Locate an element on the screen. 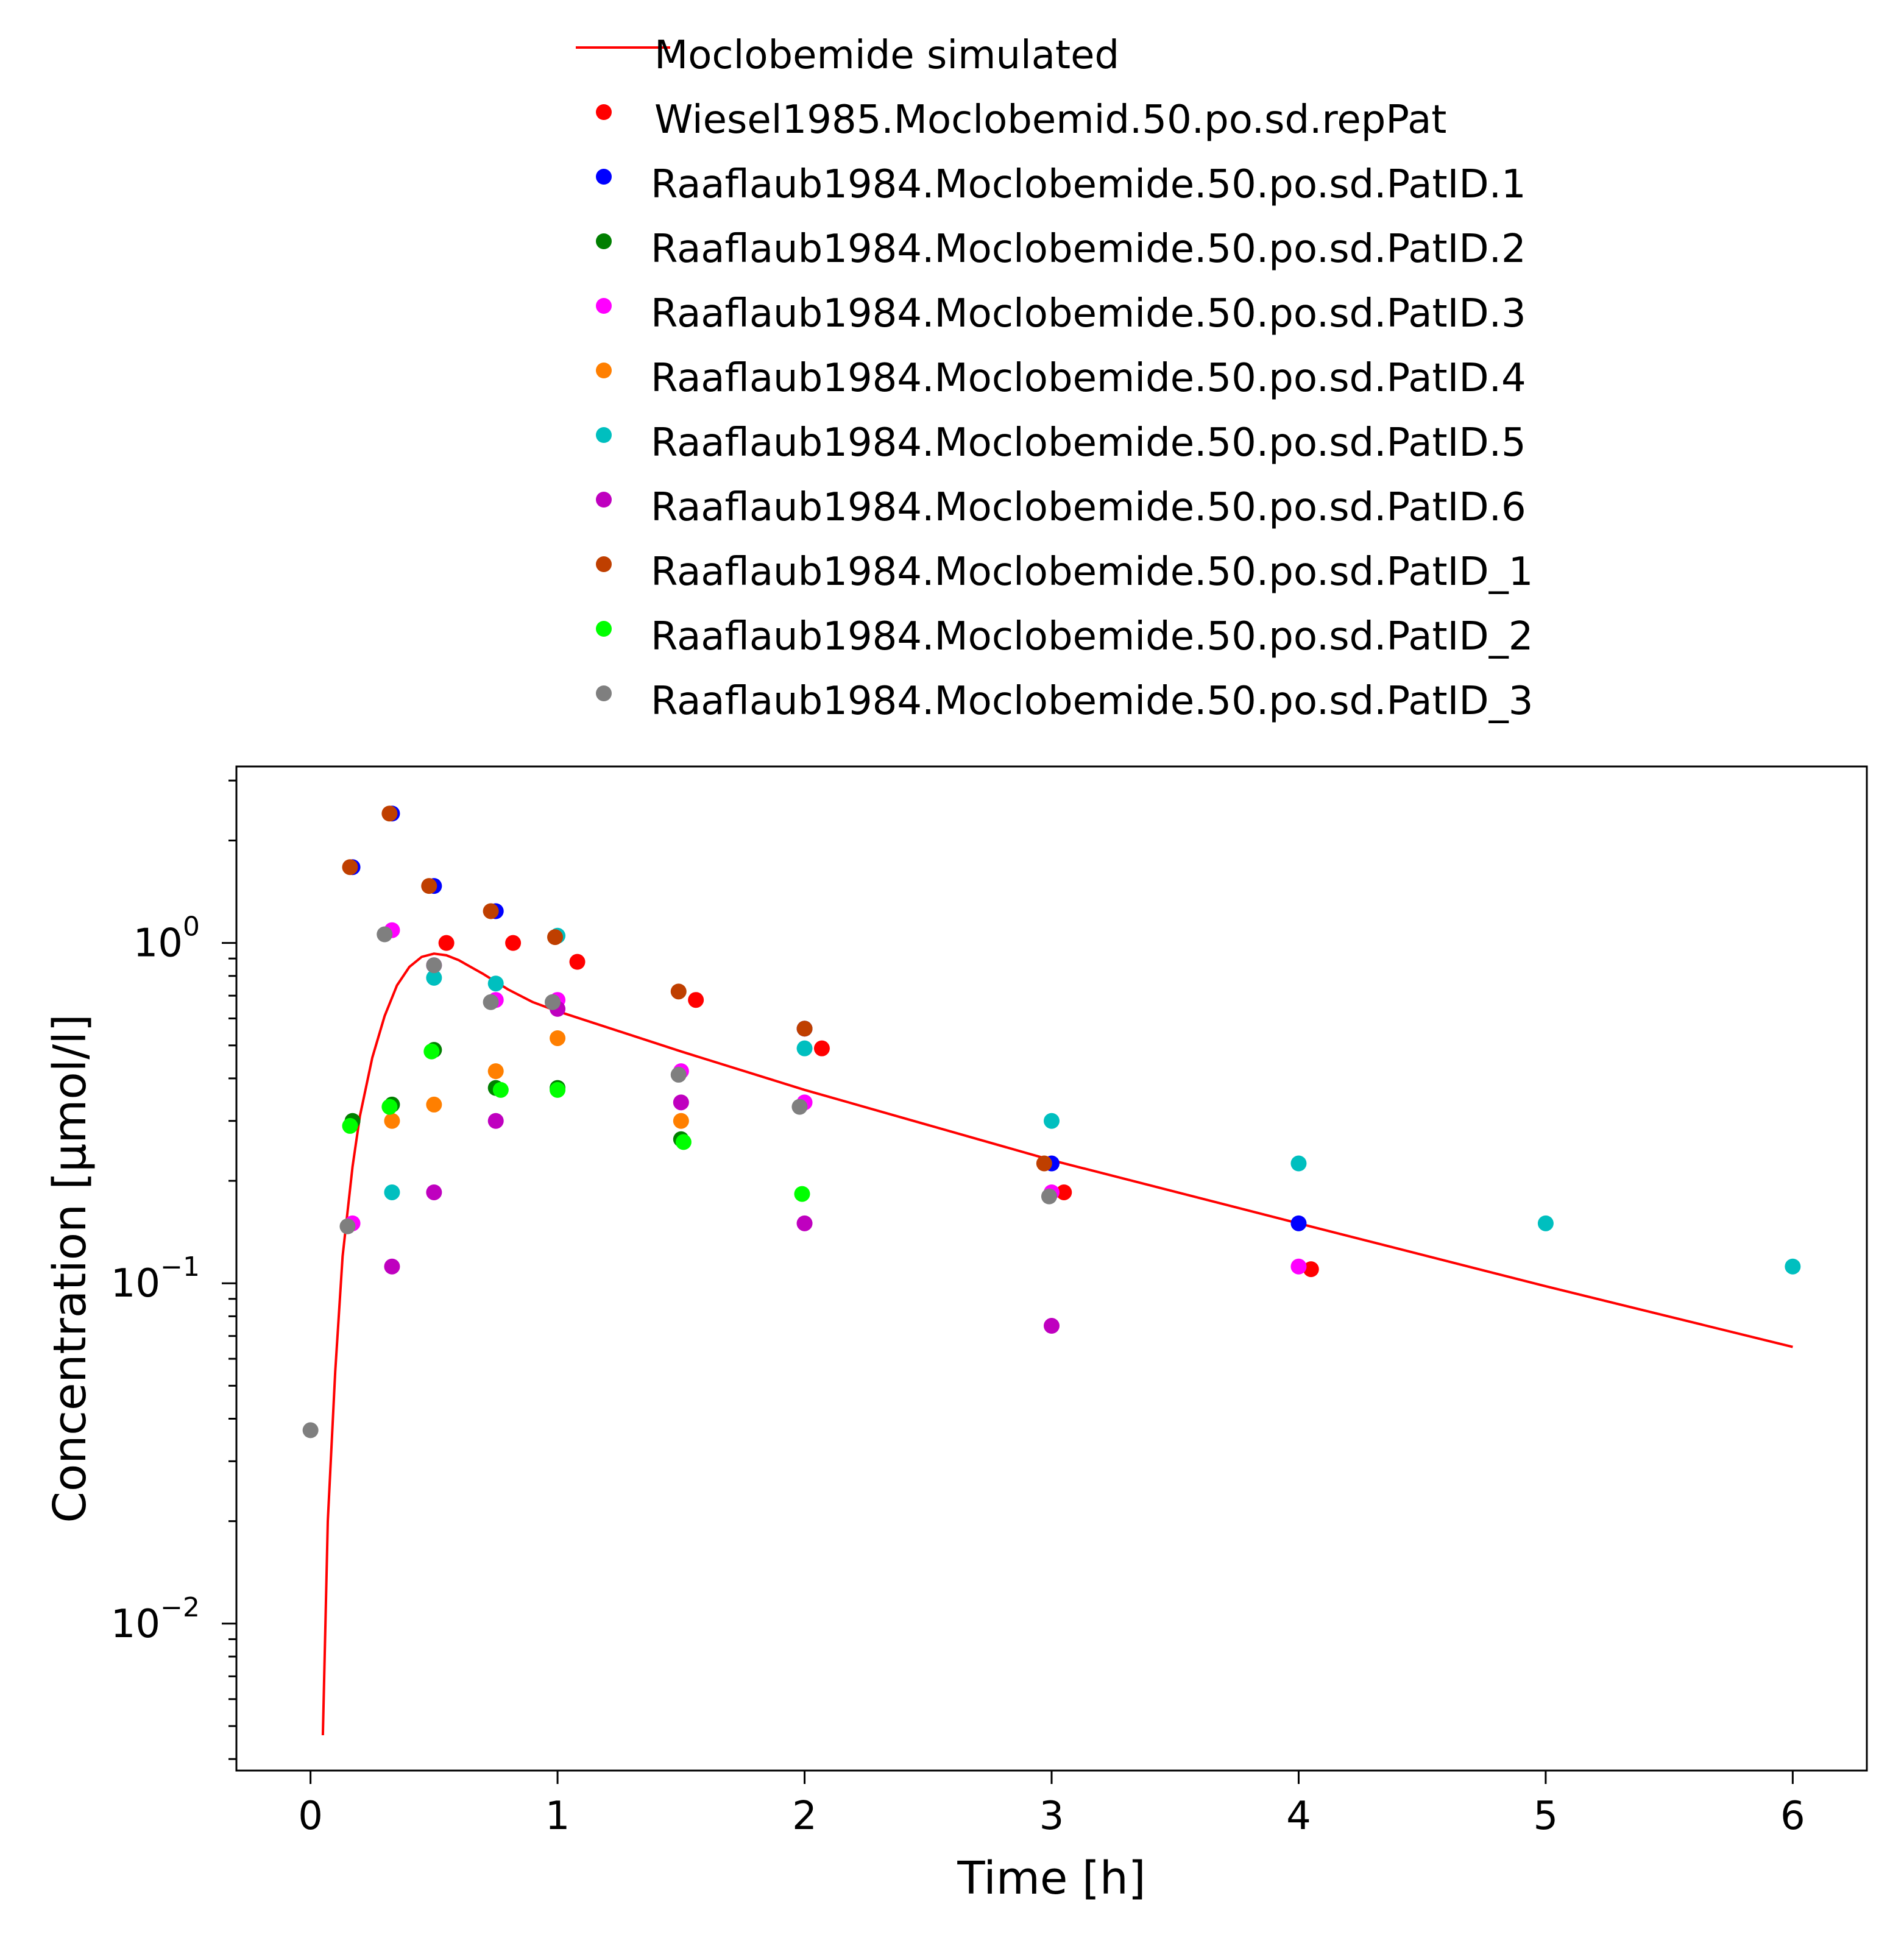 This screenshot has width=1904, height=1943. x-tick-label: 3 is located at coordinates (1051, 1816).